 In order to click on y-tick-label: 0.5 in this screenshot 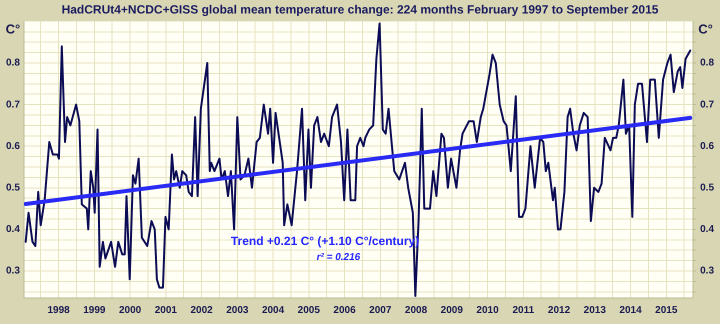, I will do `click(13, 188)`.